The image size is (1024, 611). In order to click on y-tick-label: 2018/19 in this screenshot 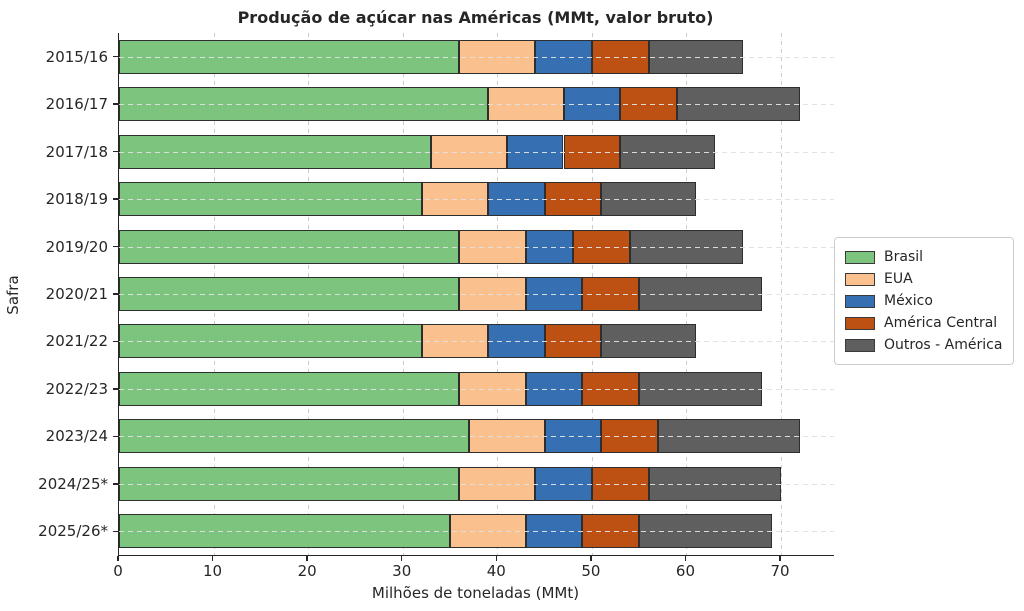, I will do `click(76, 199)`.